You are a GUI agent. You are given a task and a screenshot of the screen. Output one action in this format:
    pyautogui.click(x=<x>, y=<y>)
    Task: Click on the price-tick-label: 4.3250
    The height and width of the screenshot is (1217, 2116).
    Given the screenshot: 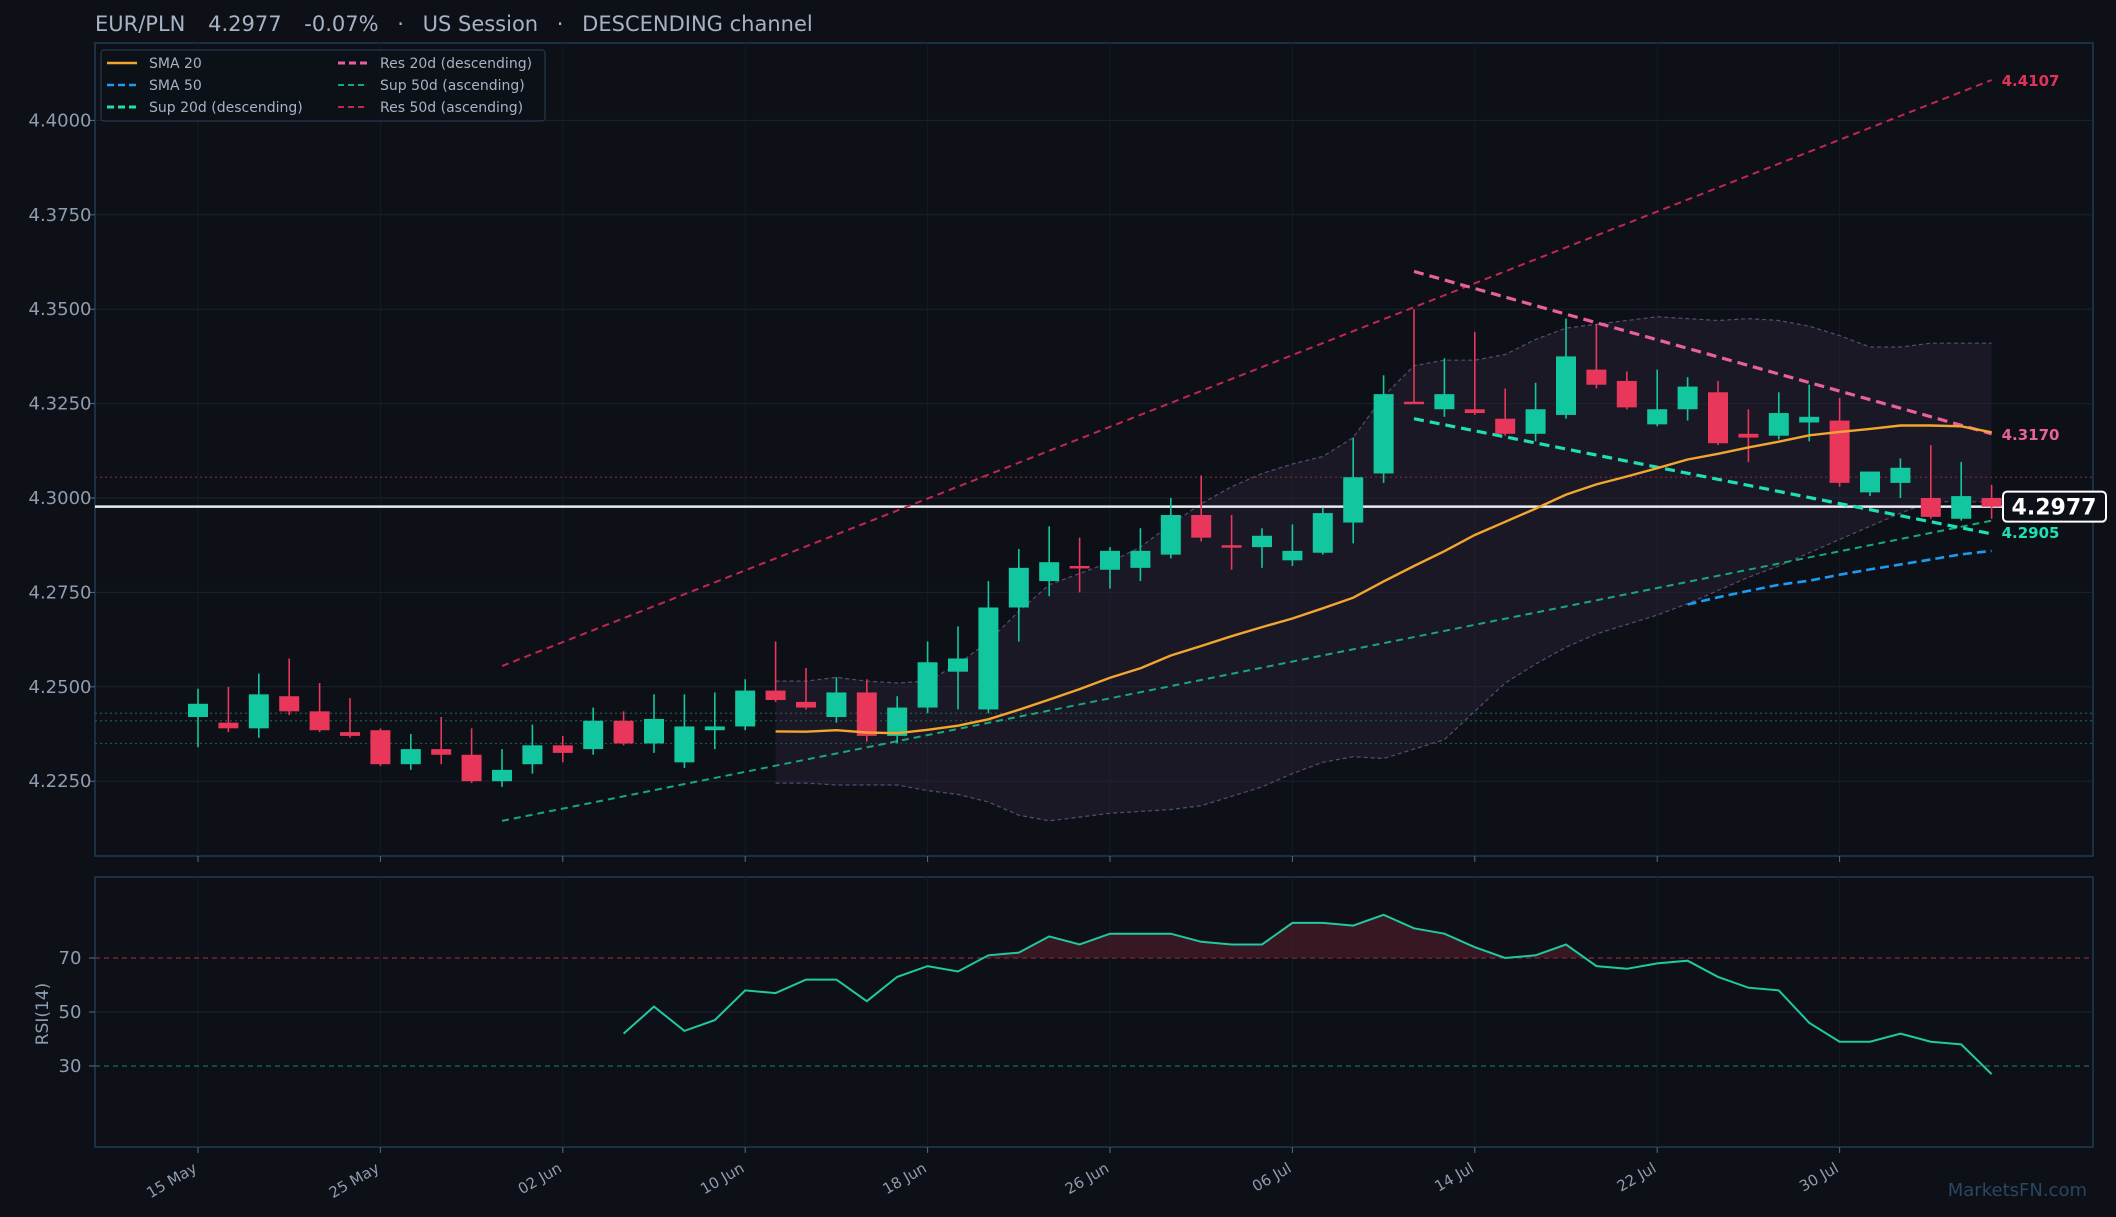 What is the action you would take?
    pyautogui.click(x=60, y=404)
    